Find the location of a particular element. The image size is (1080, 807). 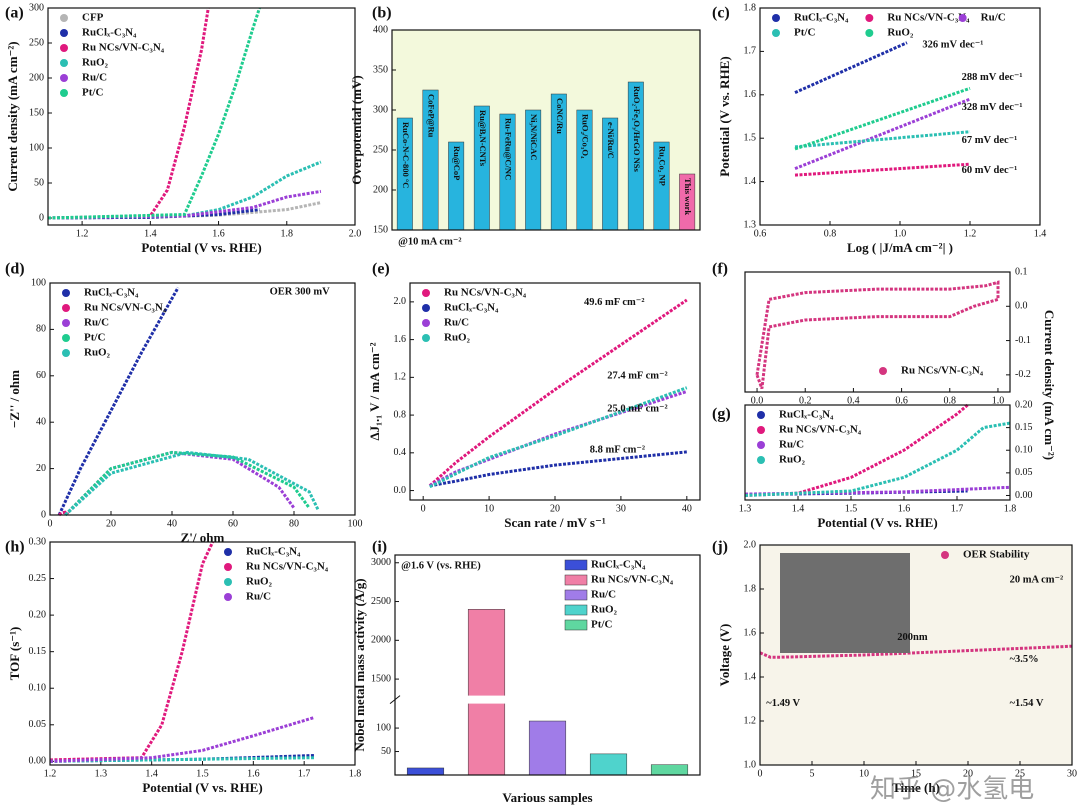

x-tick-label: 1.4 is located at coordinates (798, 508).